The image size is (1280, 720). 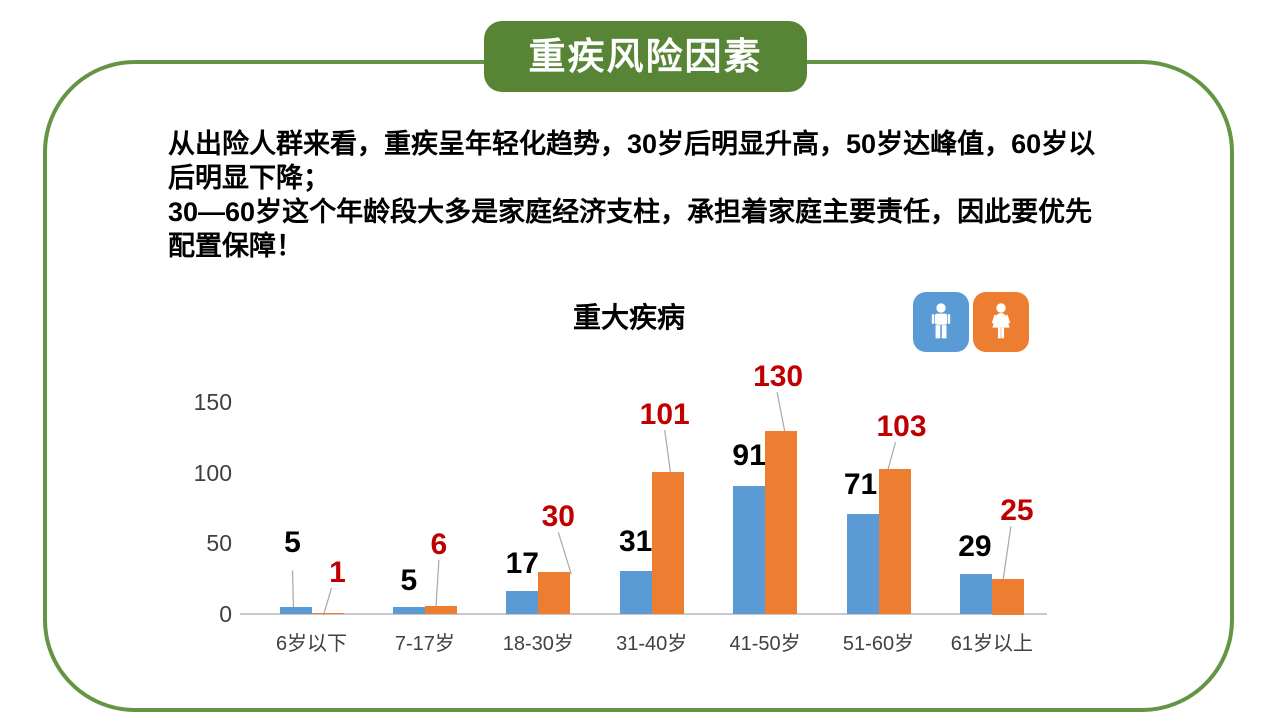 I want to click on bar-female-31-40岁, so click(x=667, y=543).